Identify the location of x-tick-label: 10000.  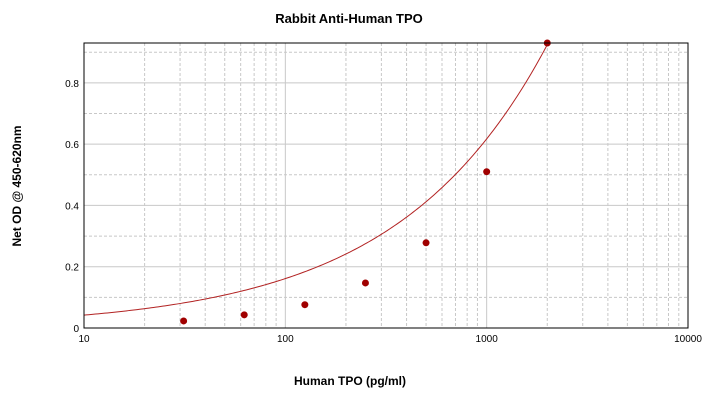
(688, 339).